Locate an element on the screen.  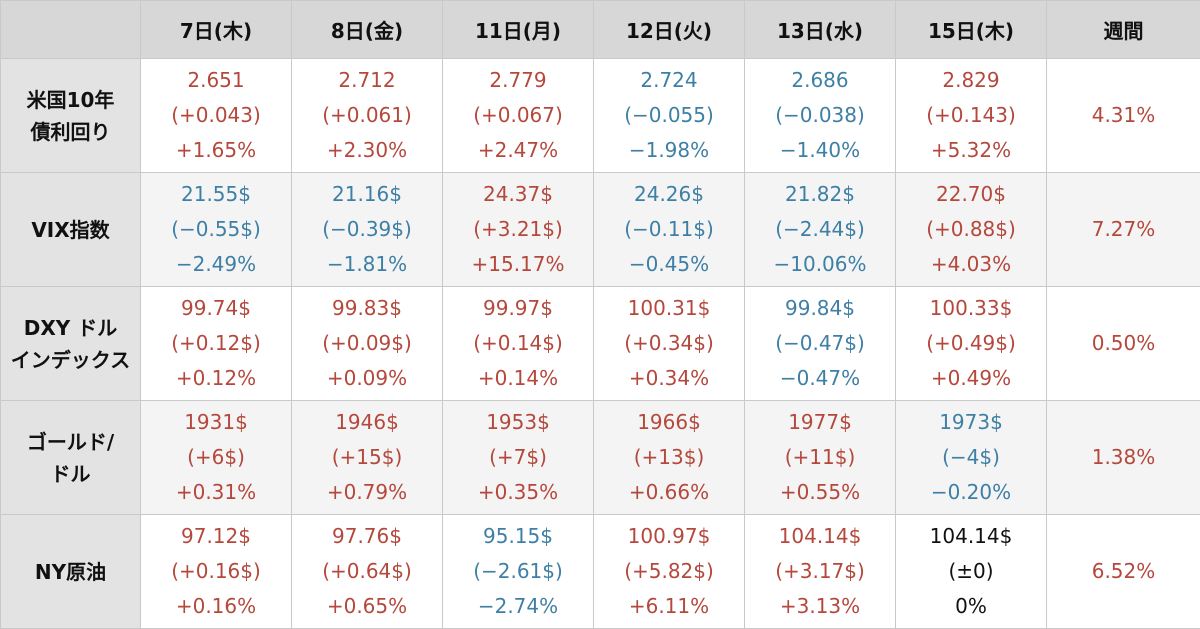
data-cell: 104.14$ (+3.17$) +3.13% is located at coordinates (820, 571).